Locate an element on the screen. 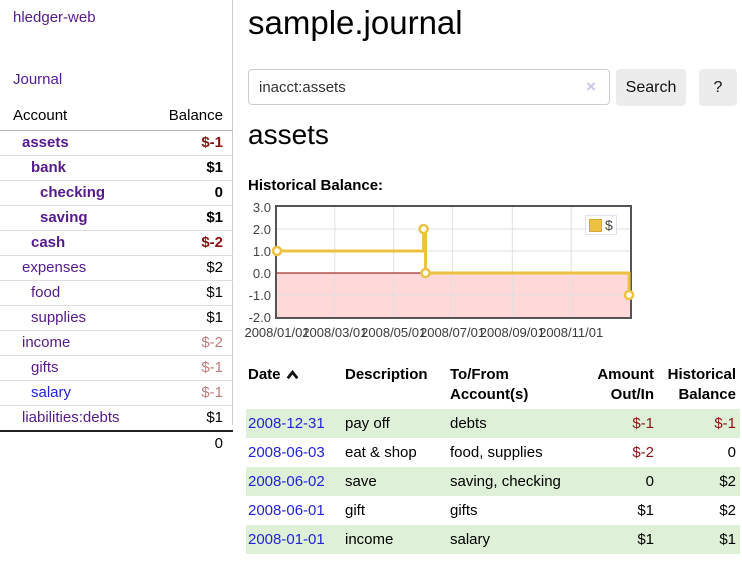 The width and height of the screenshot is (742, 582). transaction-description: eat & shop is located at coordinates (381, 452).